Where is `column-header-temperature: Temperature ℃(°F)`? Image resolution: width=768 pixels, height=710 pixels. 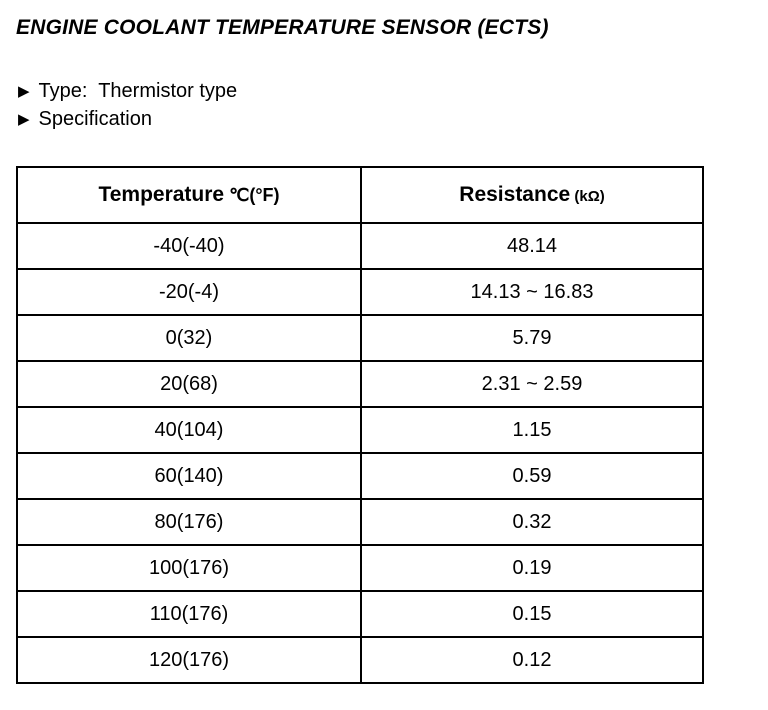 column-header-temperature: Temperature ℃(°F) is located at coordinates (189, 195).